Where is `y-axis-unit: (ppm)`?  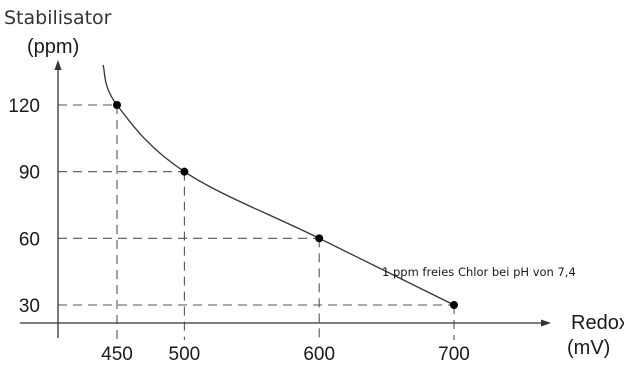
y-axis-unit: (ppm) is located at coordinates (53, 47).